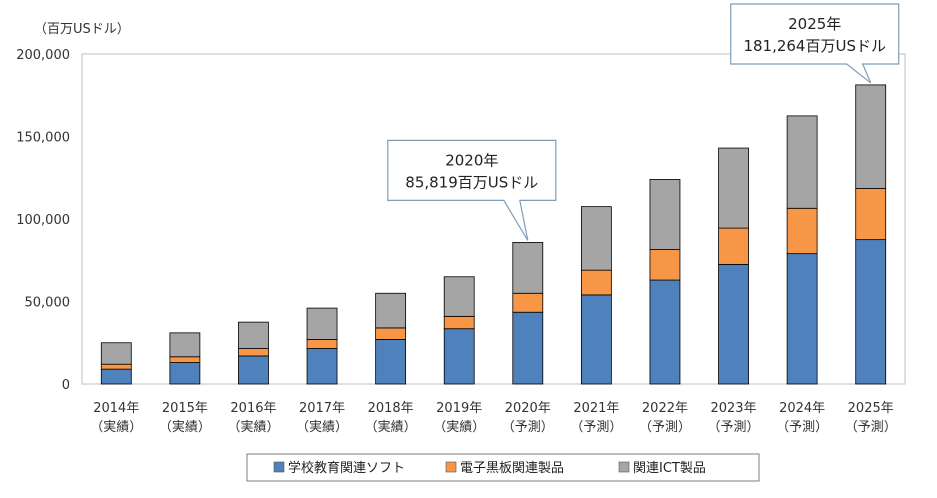 The width and height of the screenshot is (937, 498). What do you see at coordinates (814, 24) in the screenshot?
I see `callout-year: 2025年` at bounding box center [814, 24].